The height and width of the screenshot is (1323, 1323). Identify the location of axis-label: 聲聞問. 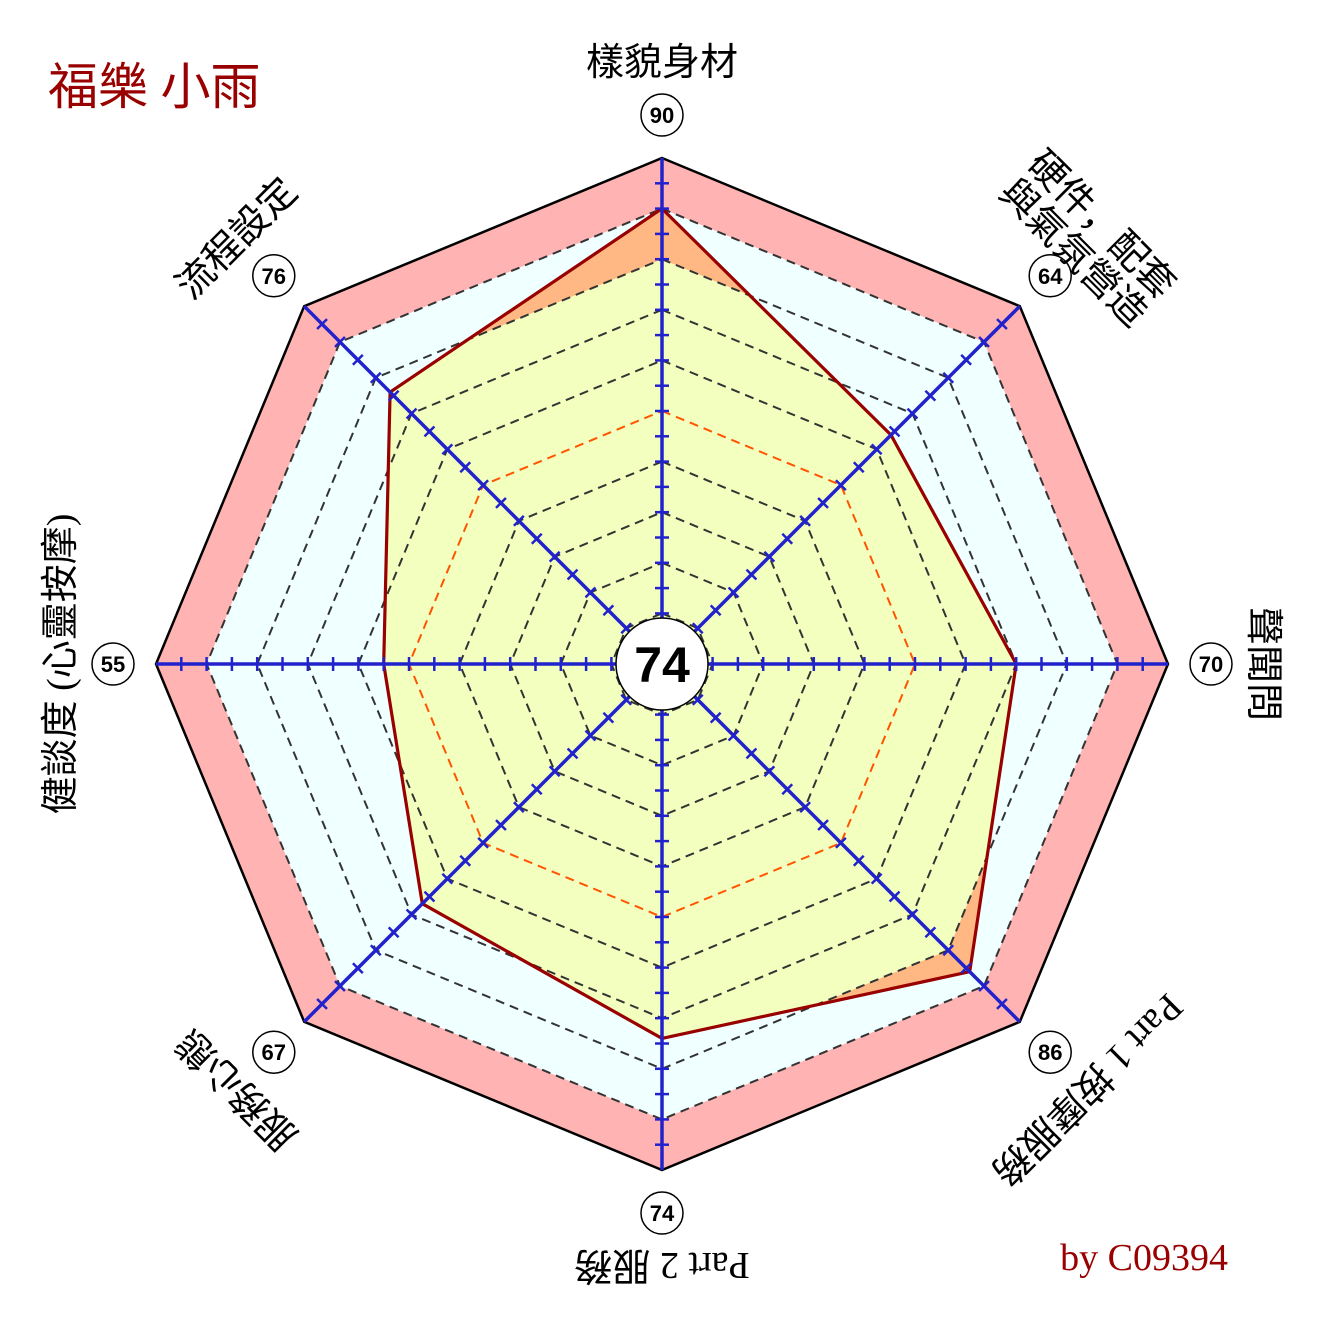
(1263, 664).